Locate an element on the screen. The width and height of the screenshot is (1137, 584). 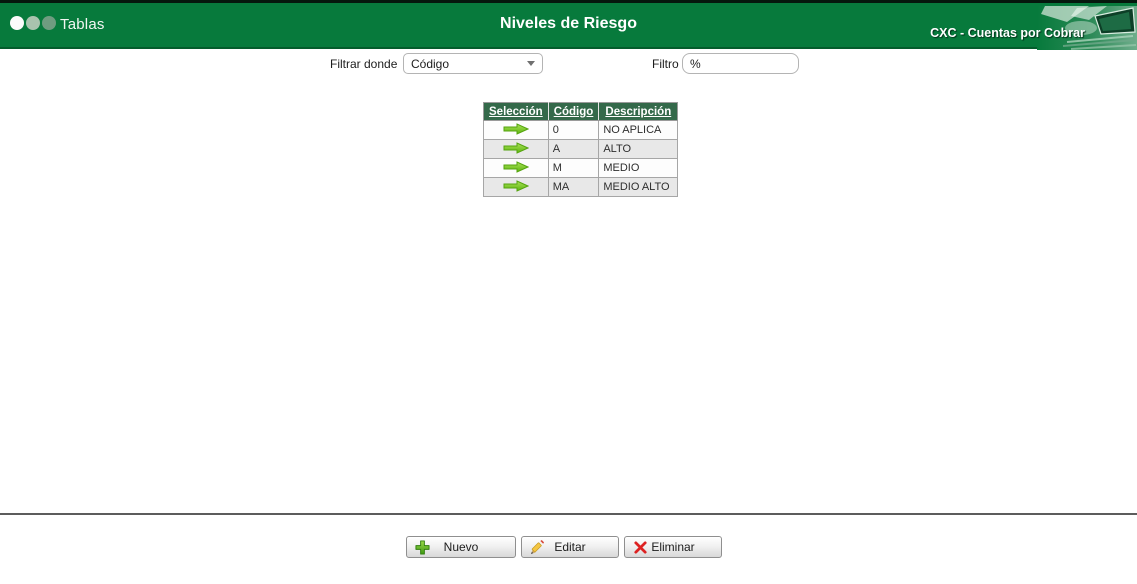
app-title: Tablas is located at coordinates (82, 24).